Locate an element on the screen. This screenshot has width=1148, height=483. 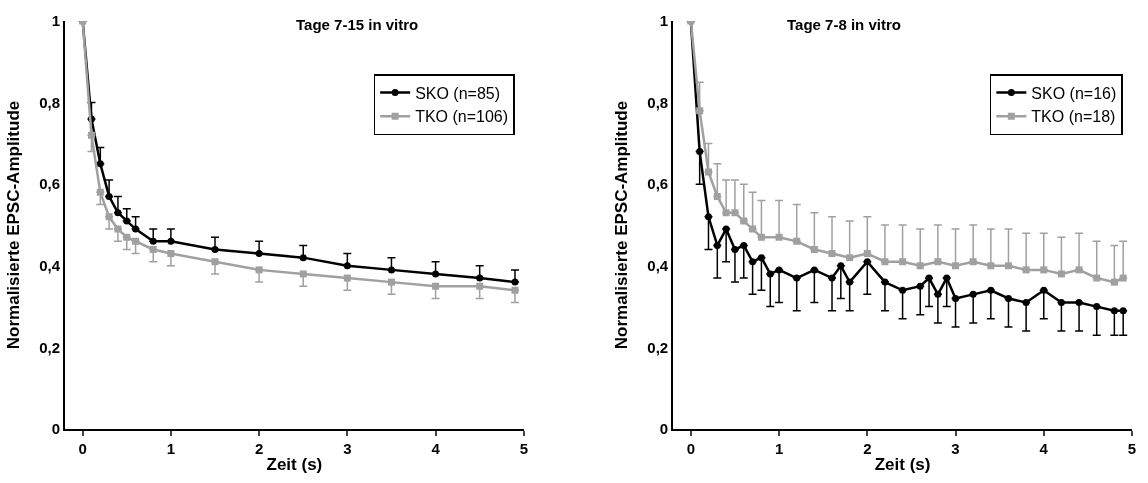
legend-label: TKO (n=18) is located at coordinates (1073, 117).